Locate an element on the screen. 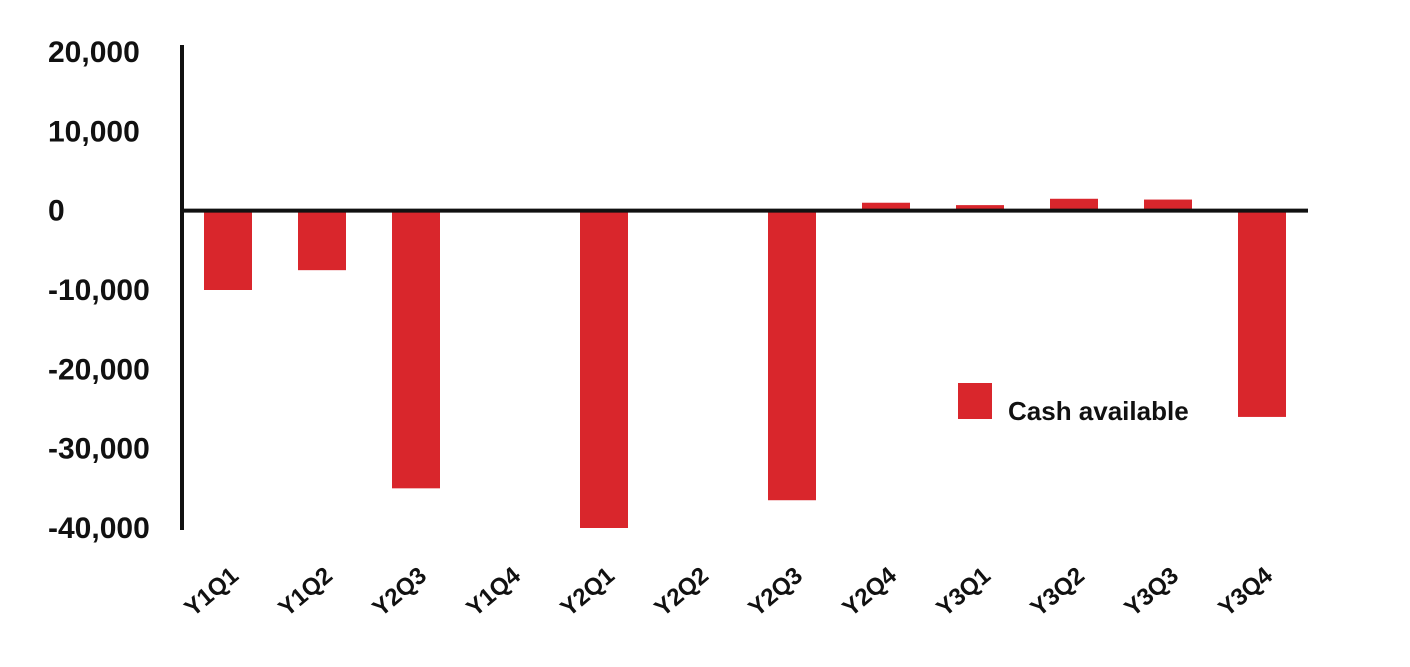 This screenshot has height=667, width=1410. x-tick-label: Y2Q1 is located at coordinates (587, 592).